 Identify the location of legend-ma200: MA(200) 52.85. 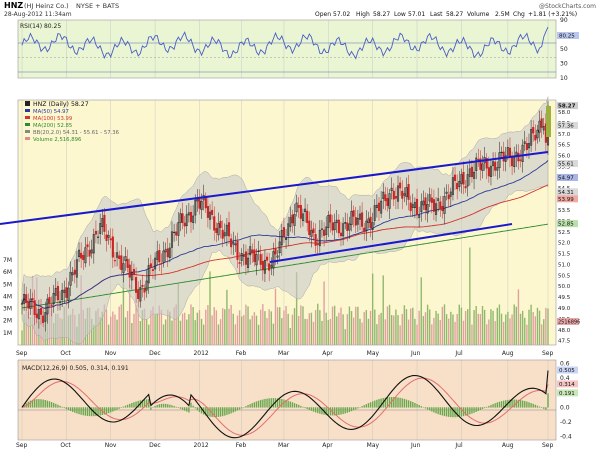
(52, 126).